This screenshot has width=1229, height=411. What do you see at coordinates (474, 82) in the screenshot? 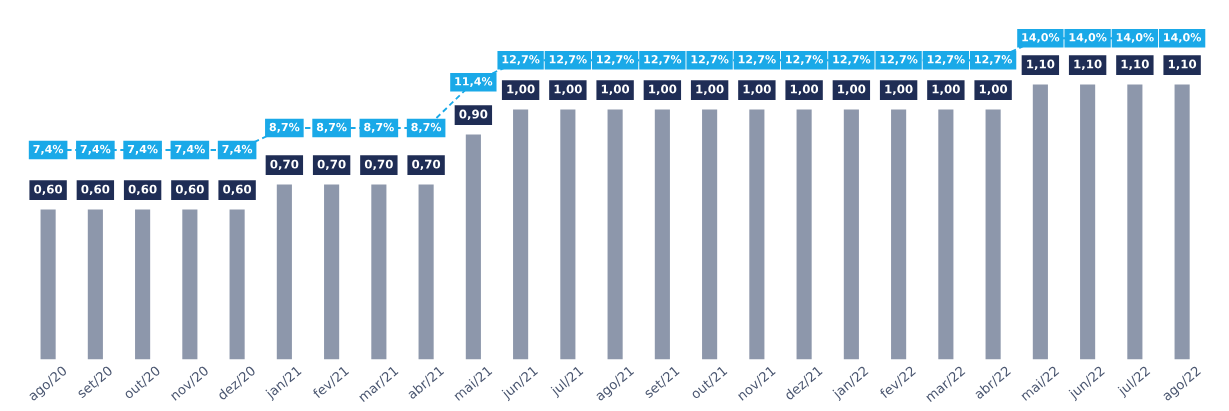
I see `data-label: 11,4%` at bounding box center [474, 82].